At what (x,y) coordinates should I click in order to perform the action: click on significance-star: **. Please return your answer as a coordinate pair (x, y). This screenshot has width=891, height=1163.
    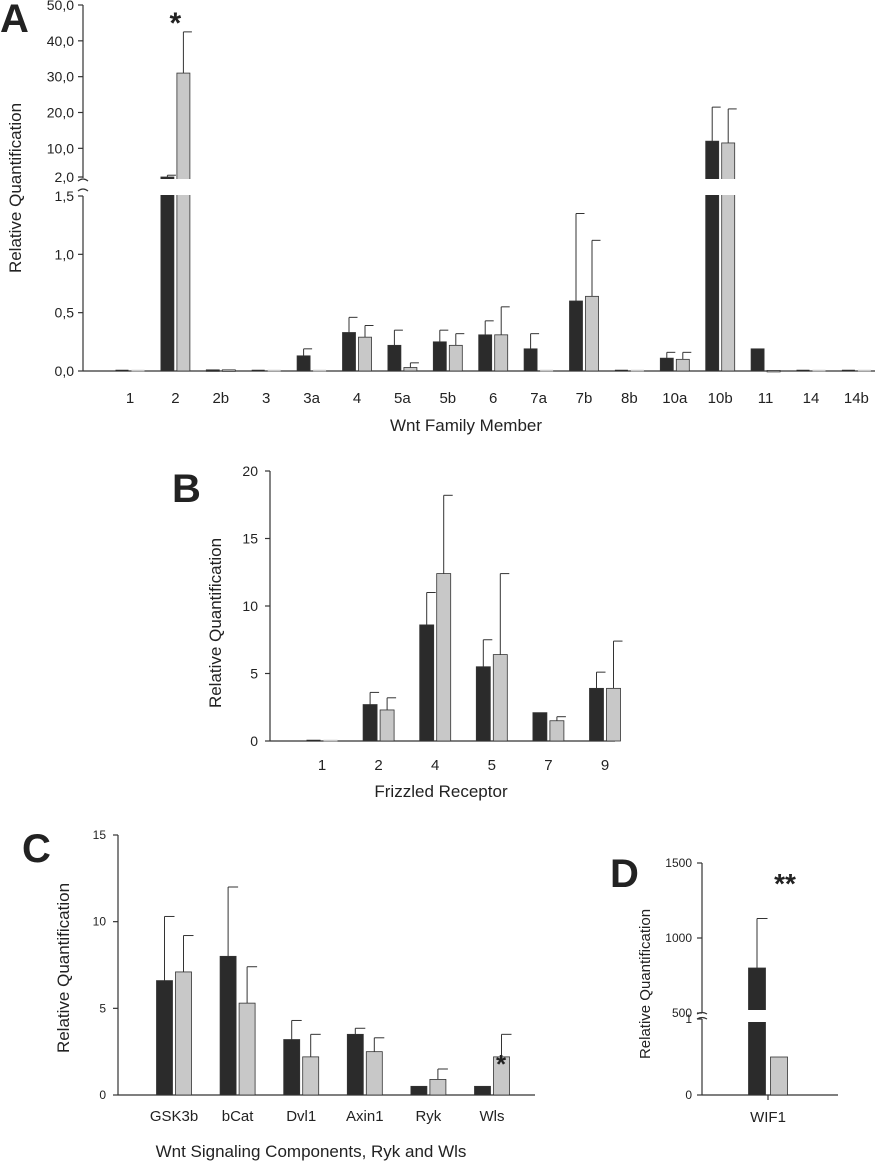
    Looking at the image, I should click on (785, 883).